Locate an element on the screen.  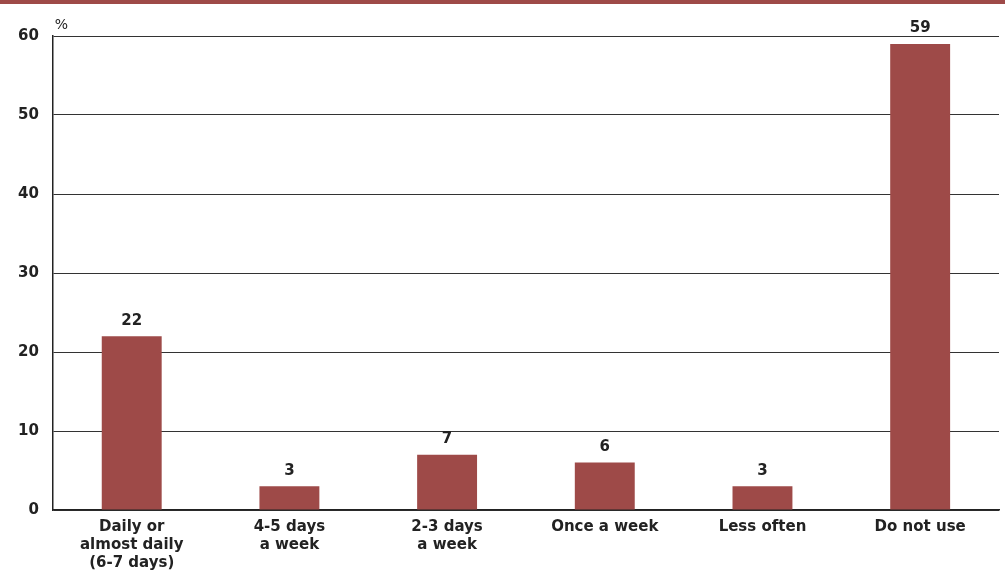
x-tick-label: Less often is located at coordinates (762, 525).